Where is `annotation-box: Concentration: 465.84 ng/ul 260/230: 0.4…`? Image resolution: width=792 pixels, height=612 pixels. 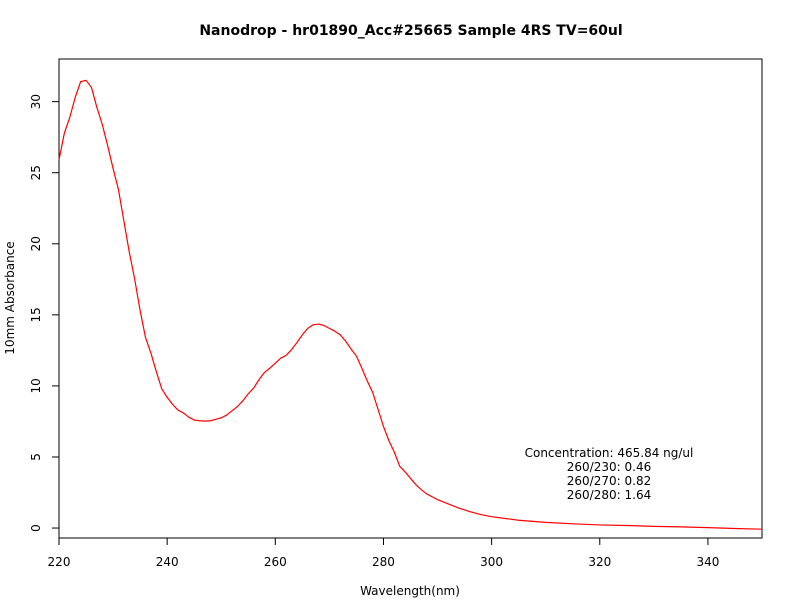 annotation-box: Concentration: 465.84 ng/ul 260/230: 0.4… is located at coordinates (609, 474).